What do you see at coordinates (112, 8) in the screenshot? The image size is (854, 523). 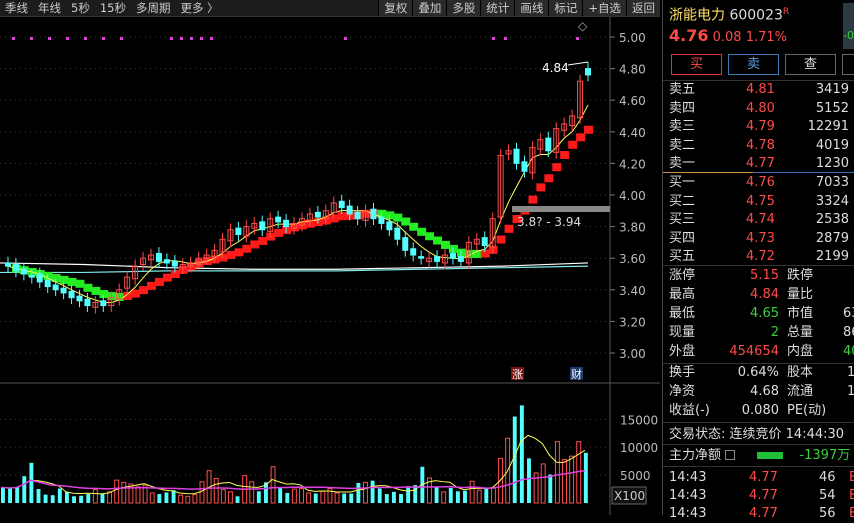 I see `period-tab: 15秒` at bounding box center [112, 8].